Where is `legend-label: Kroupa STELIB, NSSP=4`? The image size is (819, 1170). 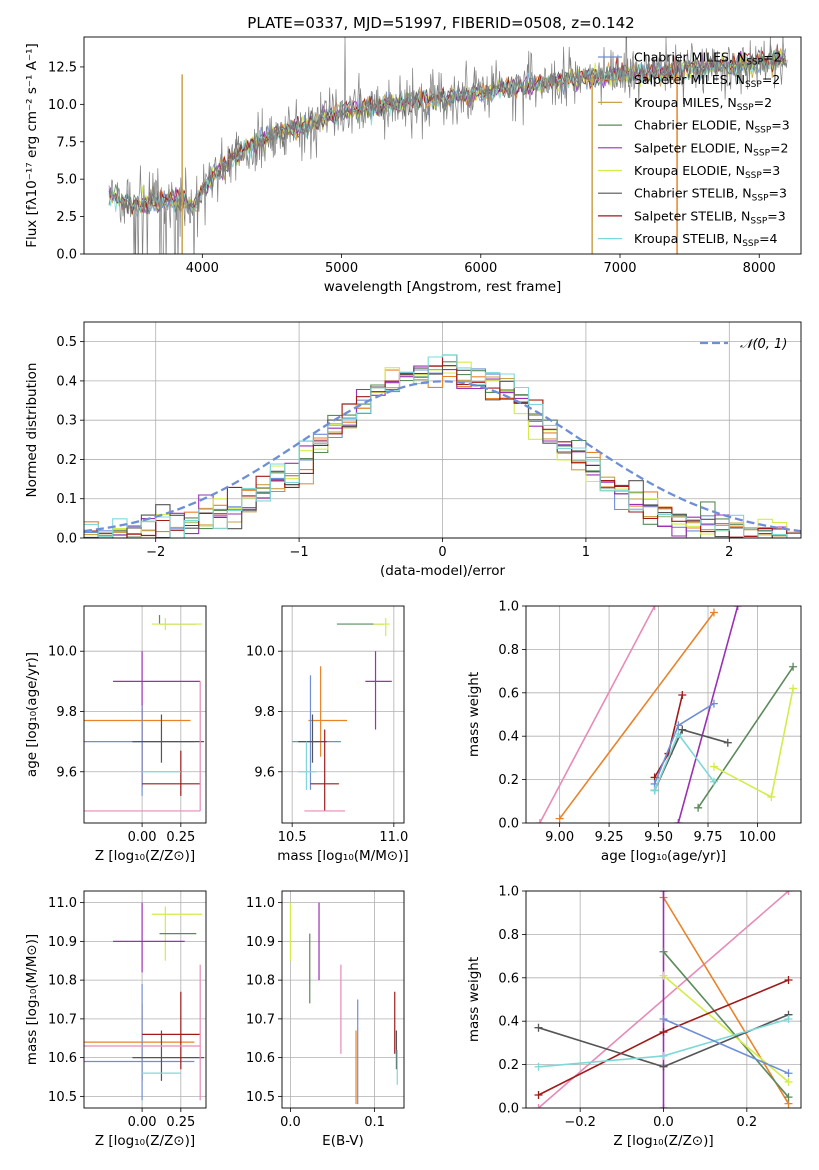 legend-label: Kroupa STELIB, NSSP=4 is located at coordinates (706, 240).